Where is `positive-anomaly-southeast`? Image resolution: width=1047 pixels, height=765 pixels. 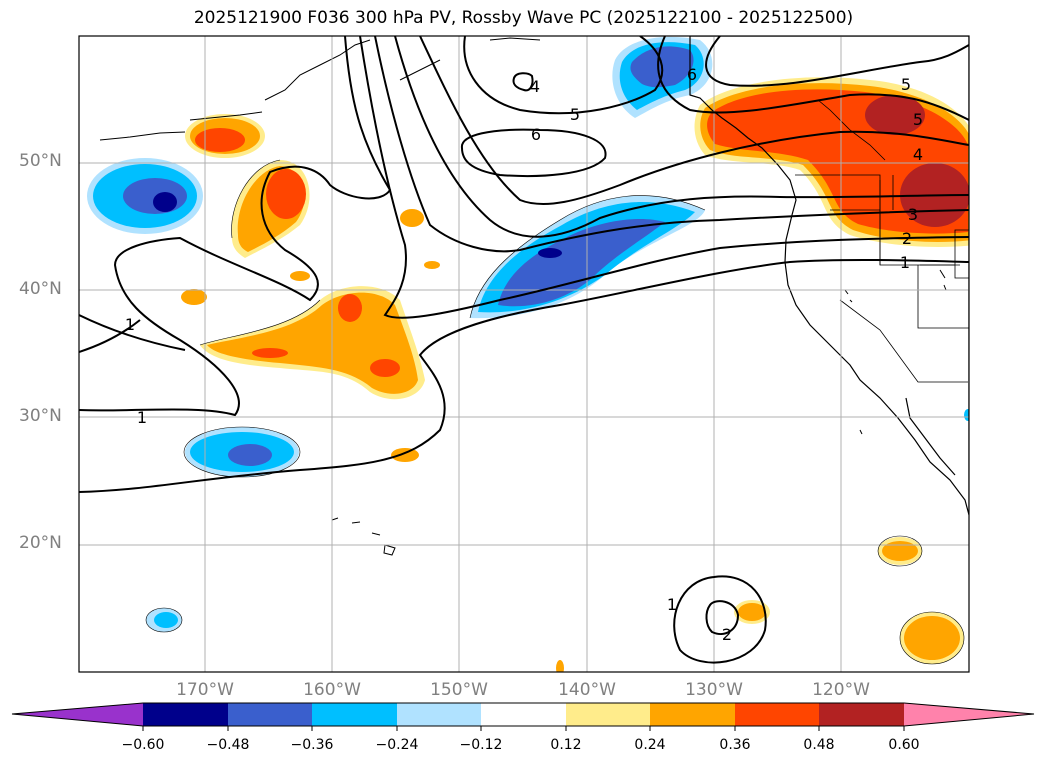
positive-anomaly-southeast is located at coordinates (760, 604).